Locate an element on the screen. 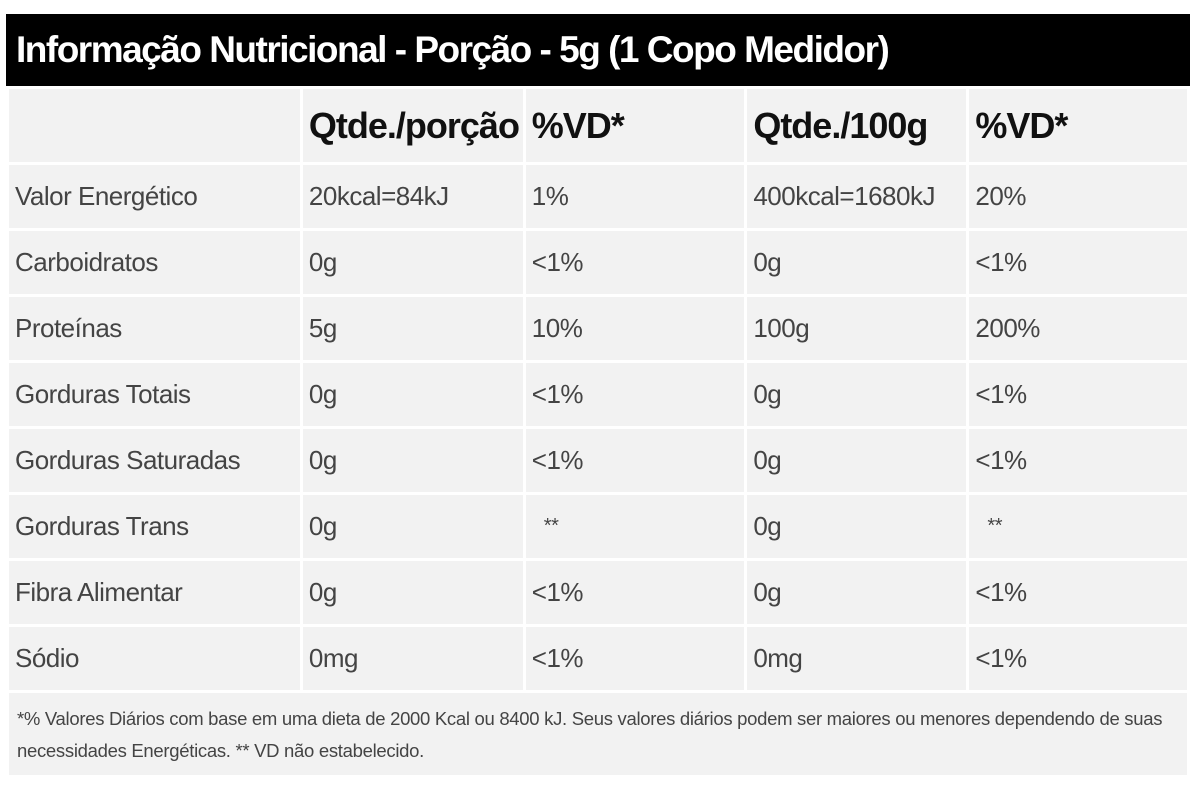  dv-portion: ** is located at coordinates (635, 526).